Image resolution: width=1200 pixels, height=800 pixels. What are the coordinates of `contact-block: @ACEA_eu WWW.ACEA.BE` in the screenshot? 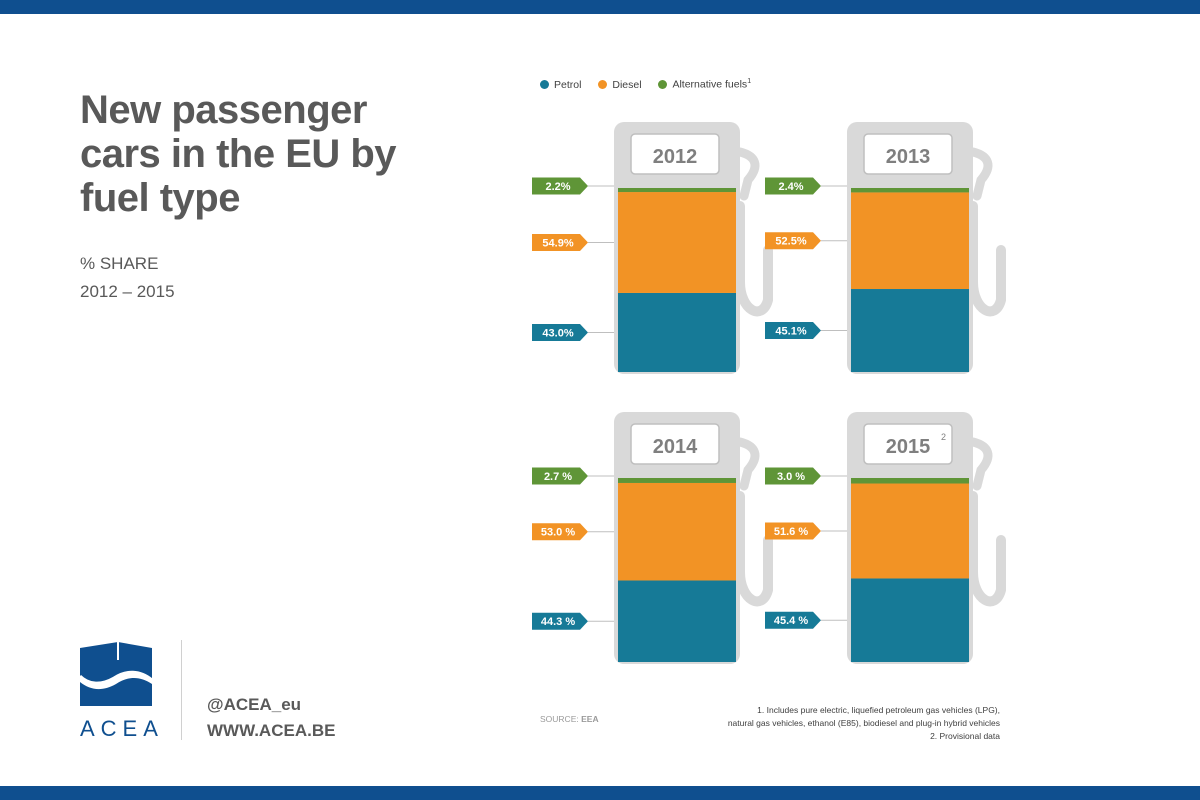 It's located at (271, 718).